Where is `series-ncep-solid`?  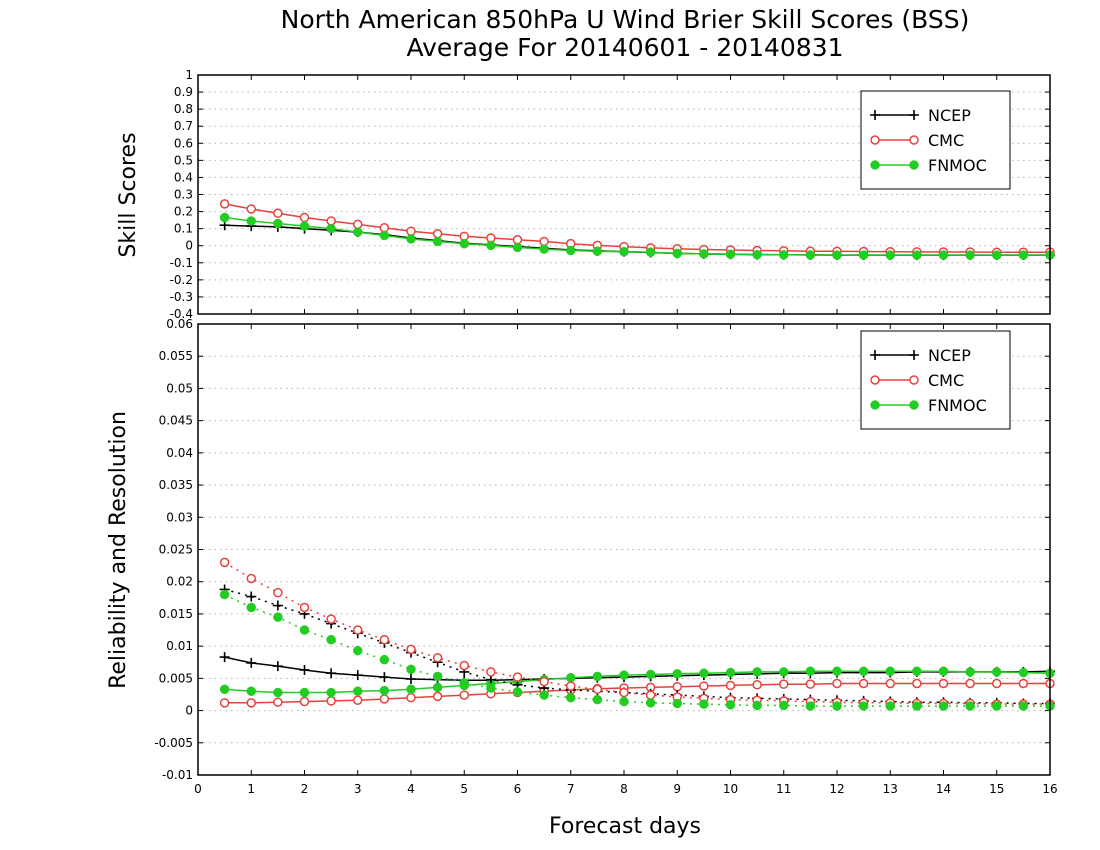
series-ncep-solid is located at coordinates (637, 669).